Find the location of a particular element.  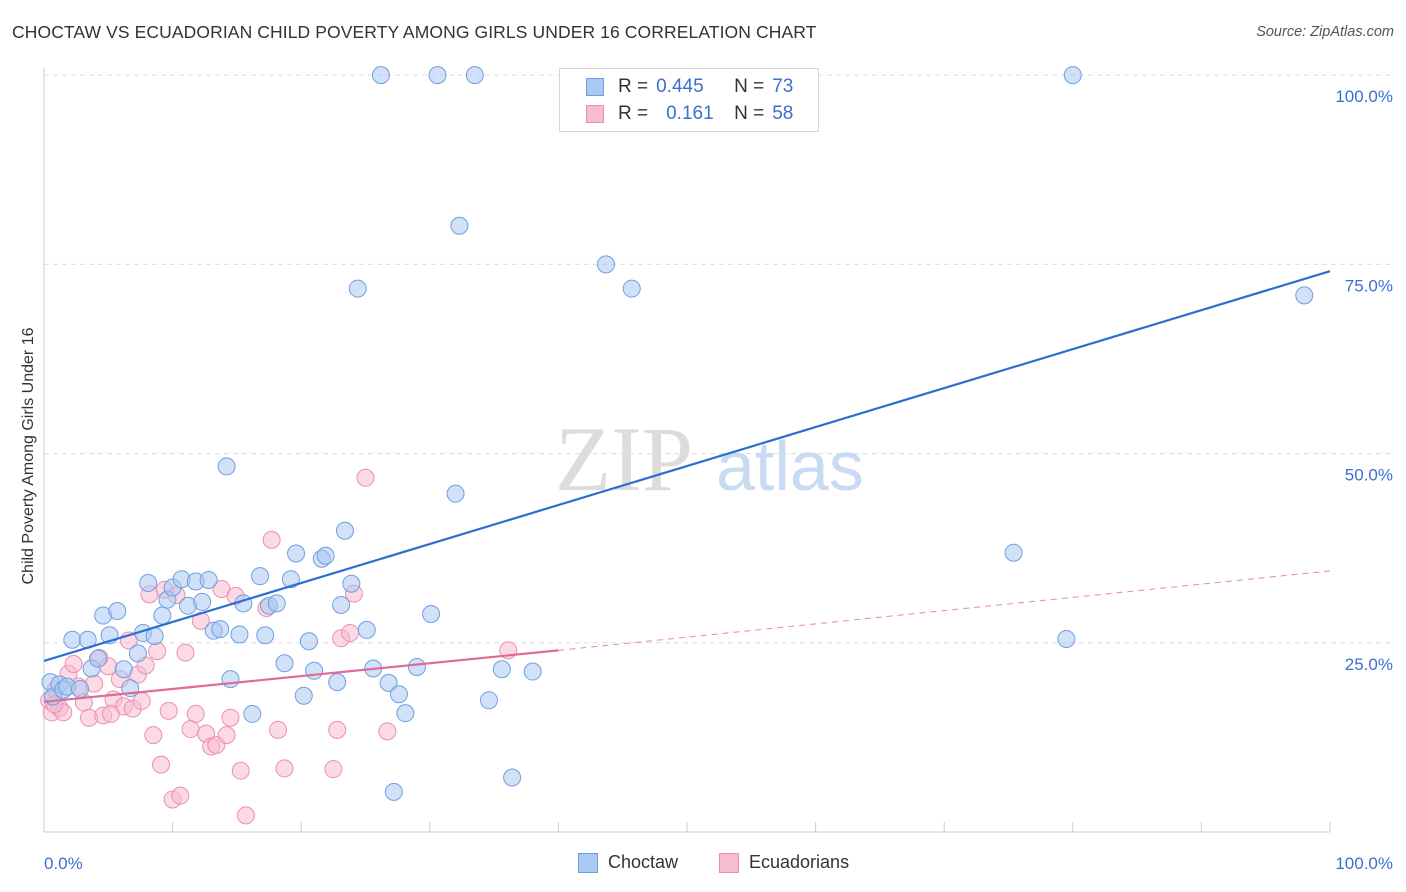

legend-n-value: 58 is located at coordinates (783, 113).